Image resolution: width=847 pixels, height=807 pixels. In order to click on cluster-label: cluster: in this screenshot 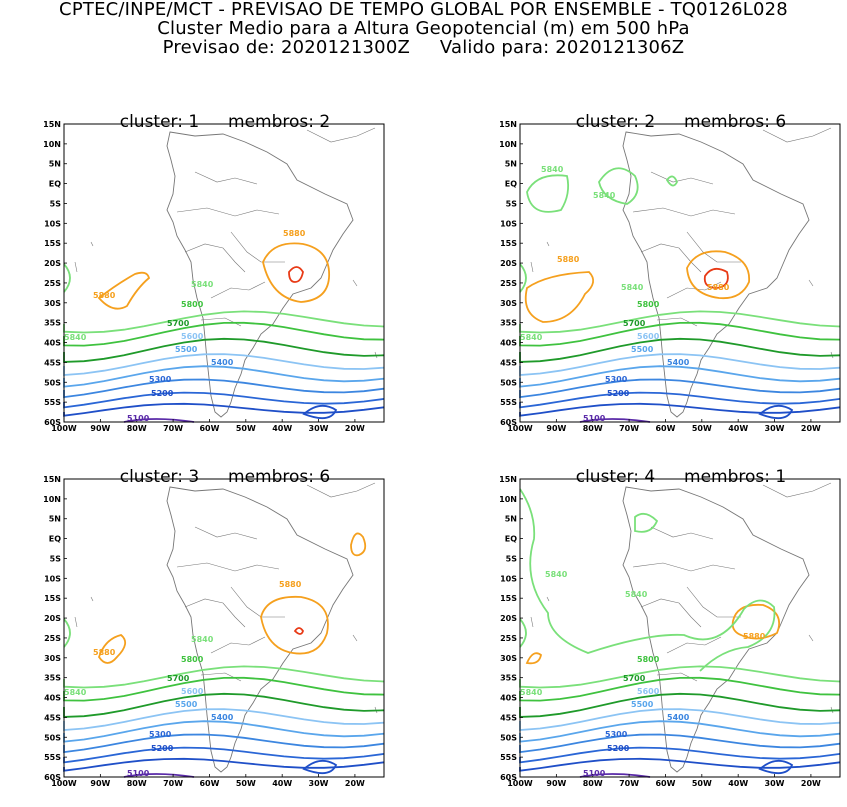, I will do `click(151, 477)`.